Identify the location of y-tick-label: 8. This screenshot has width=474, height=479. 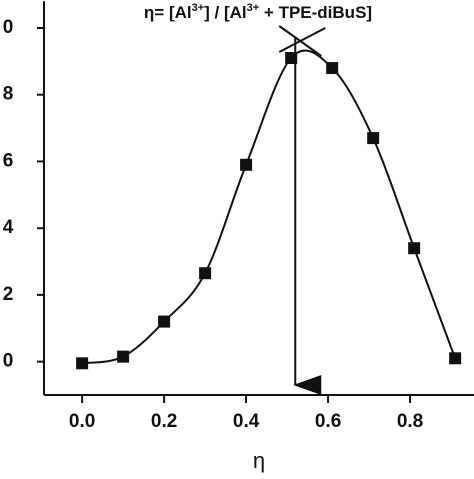
(8, 94).